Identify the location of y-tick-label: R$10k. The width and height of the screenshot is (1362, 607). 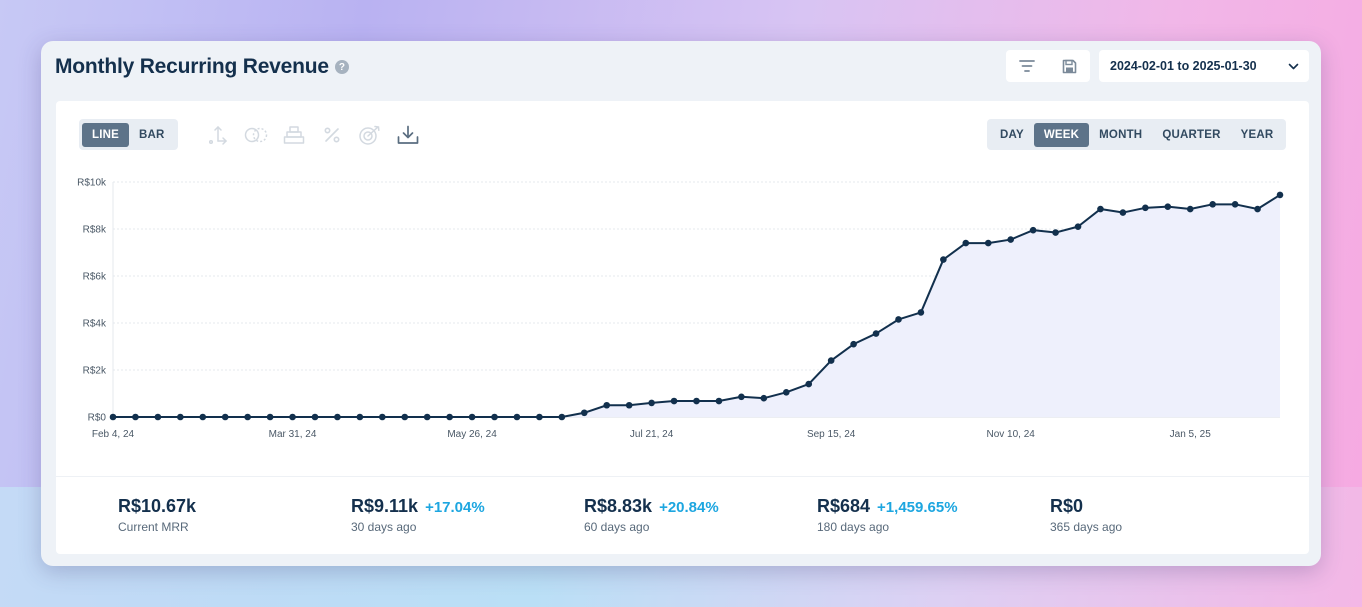
(92, 183).